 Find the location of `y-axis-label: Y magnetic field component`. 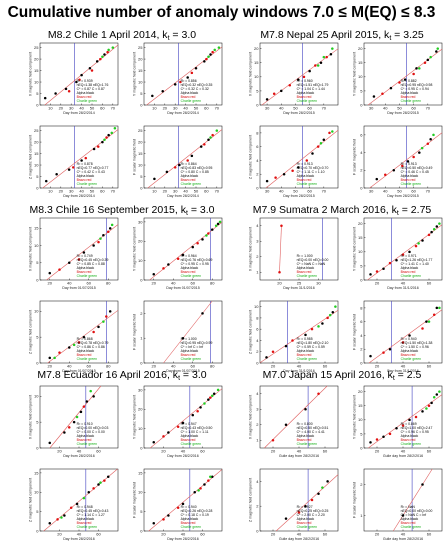

y-axis-label: Y magnetic field component is located at coordinates (355, 417).